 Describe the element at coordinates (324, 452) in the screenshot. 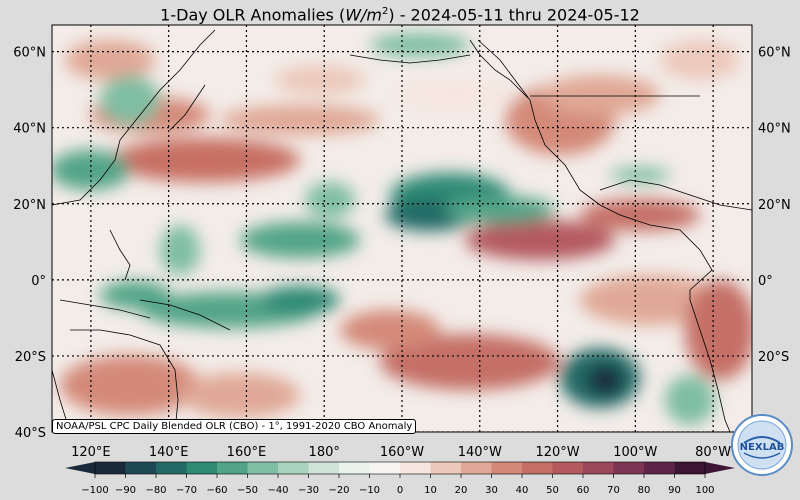

I see `lon-label: 180°` at that location.